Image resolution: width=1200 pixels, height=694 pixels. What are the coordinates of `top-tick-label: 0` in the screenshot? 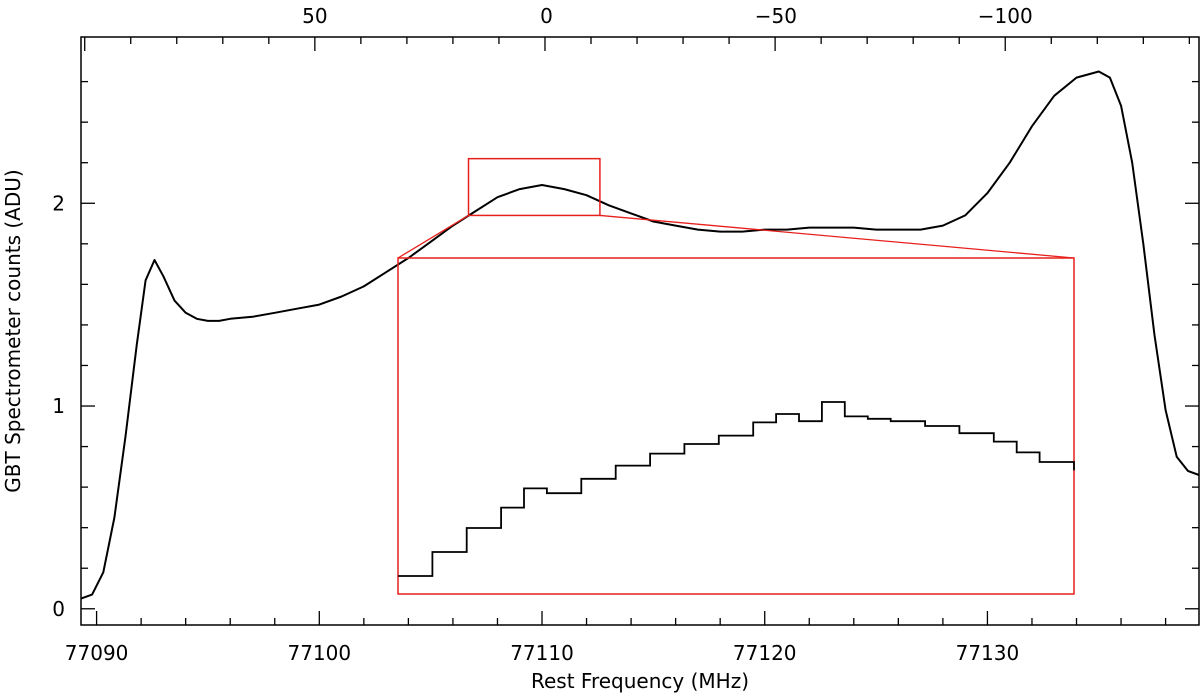 It's located at (546, 16).